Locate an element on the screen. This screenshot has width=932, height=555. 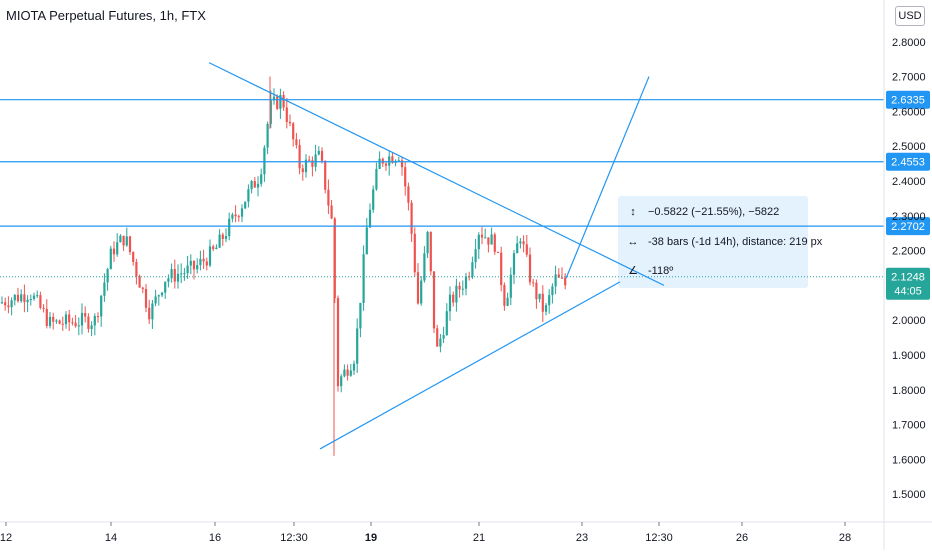
y-tick-label: 1.9000 is located at coordinates (909, 356).